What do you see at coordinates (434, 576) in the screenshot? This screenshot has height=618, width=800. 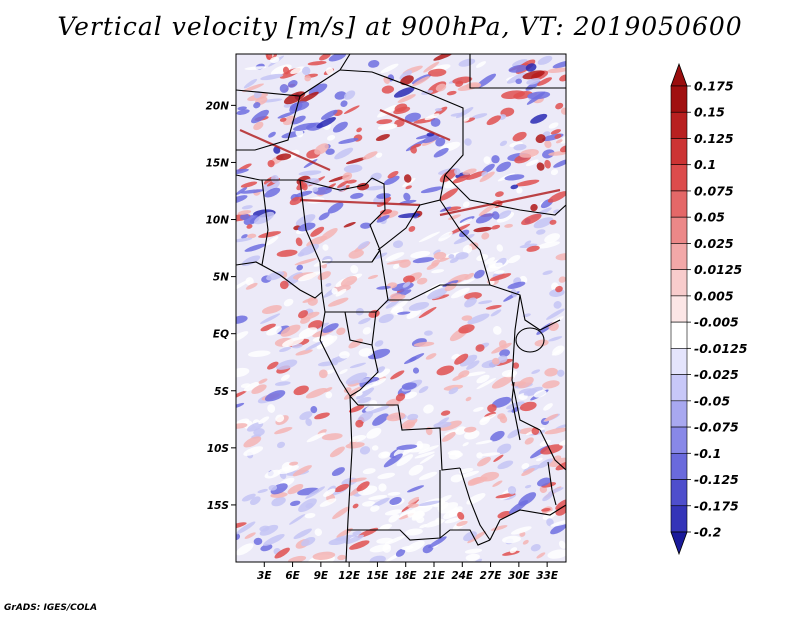 I see `x-tick-label: 21E` at bounding box center [434, 576].